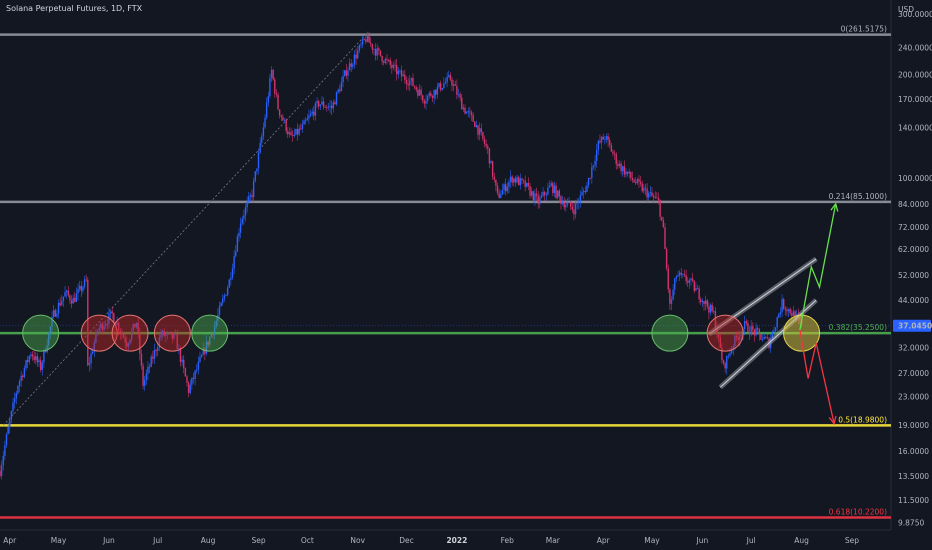  Describe the element at coordinates (913, 425) in the screenshot. I see `y-tick-label: 19.0000` at that location.